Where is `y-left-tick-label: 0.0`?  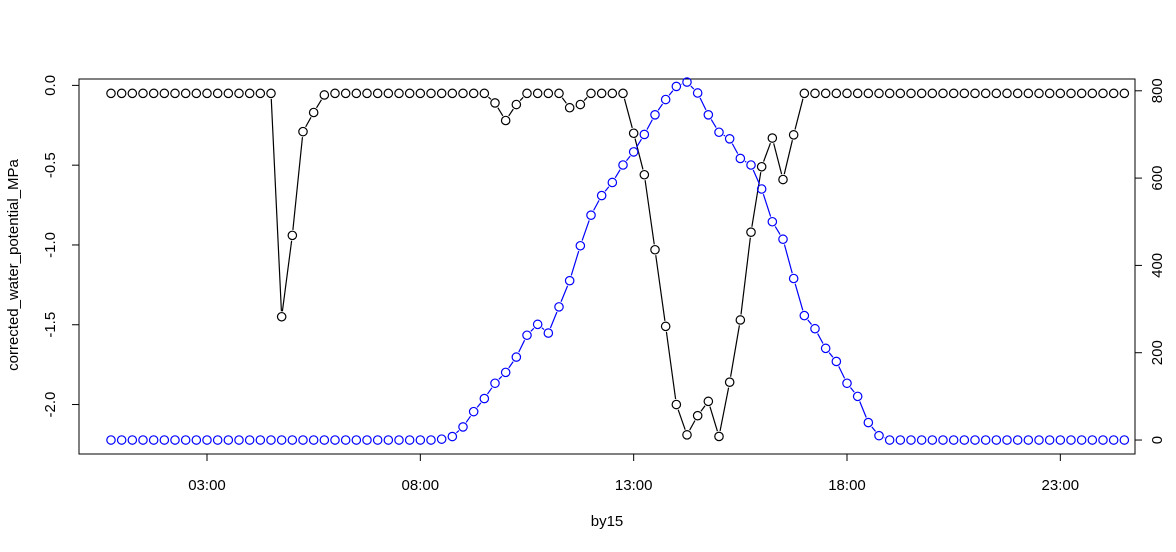 y-left-tick-label: 0.0 is located at coordinates (50, 85).